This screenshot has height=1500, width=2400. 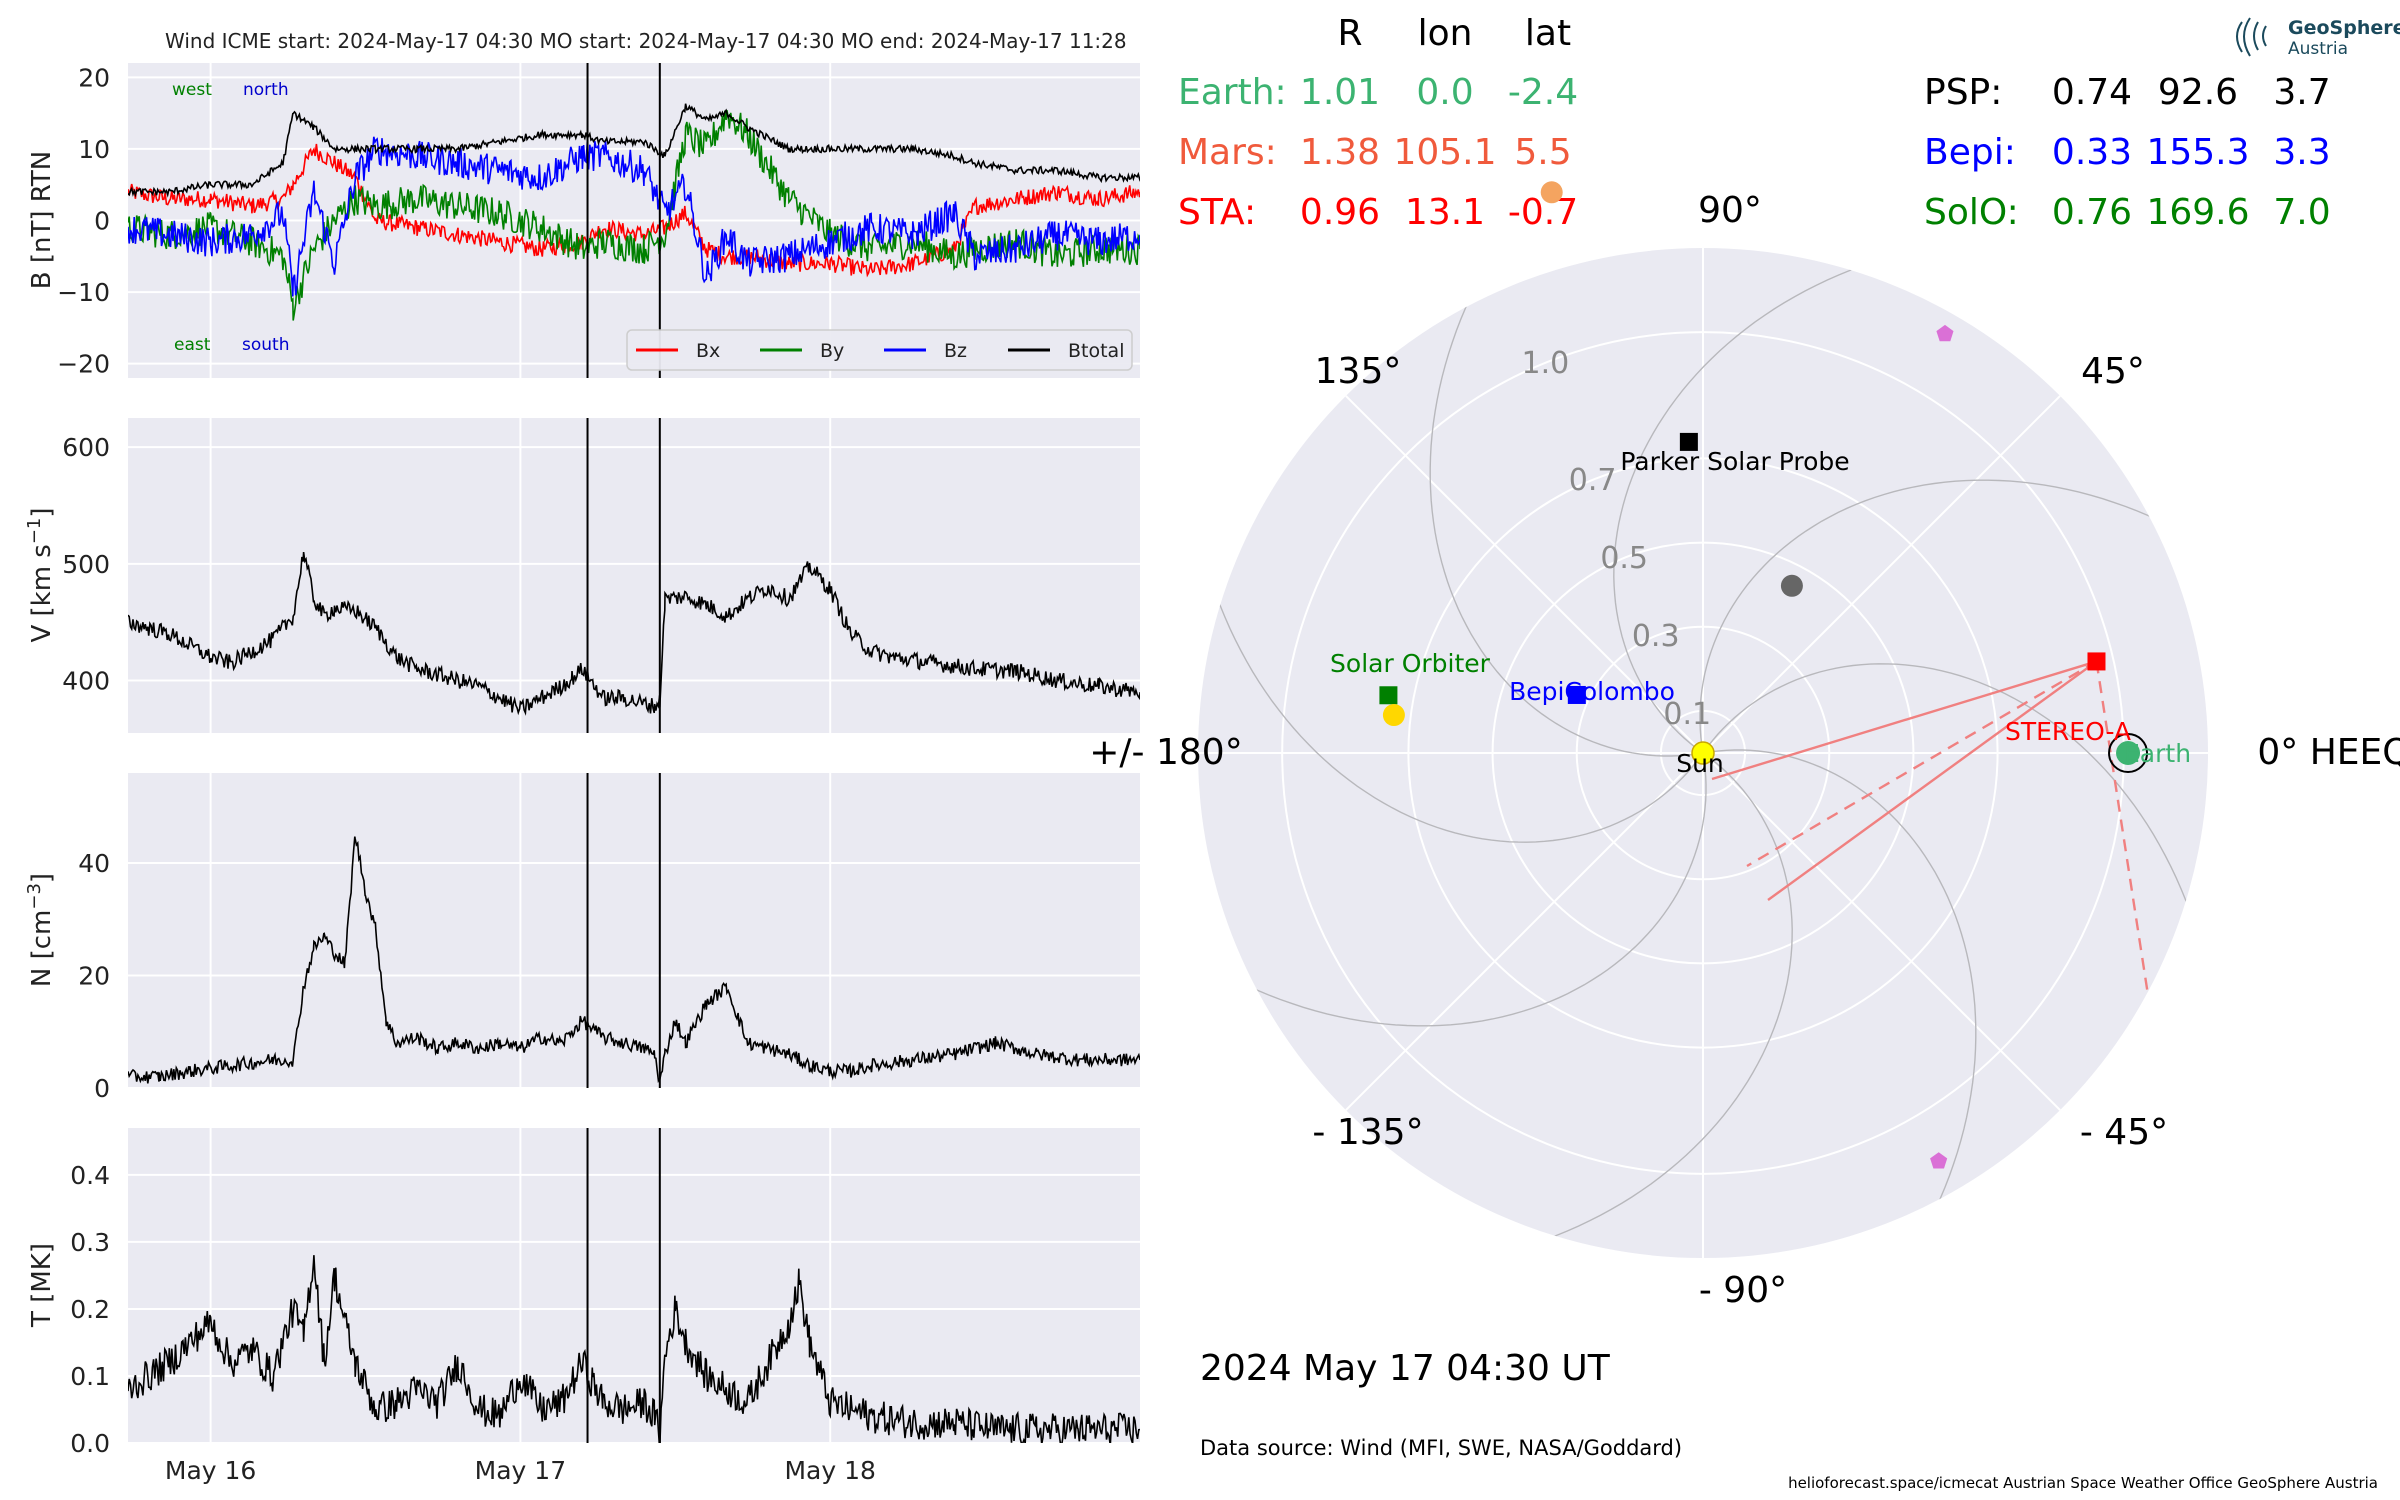 What do you see at coordinates (1444, 92) in the screenshot?
I see `table-cell: 0.0` at bounding box center [1444, 92].